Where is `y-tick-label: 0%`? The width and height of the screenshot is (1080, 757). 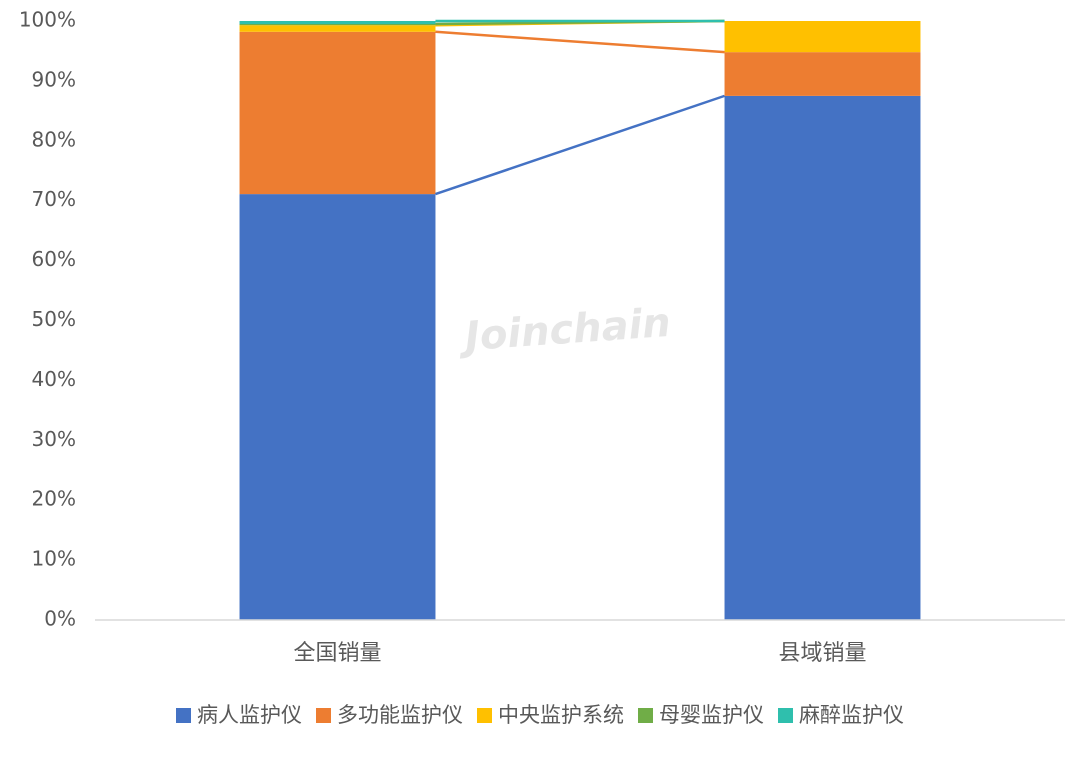
y-tick-label: 0% is located at coordinates (60, 619).